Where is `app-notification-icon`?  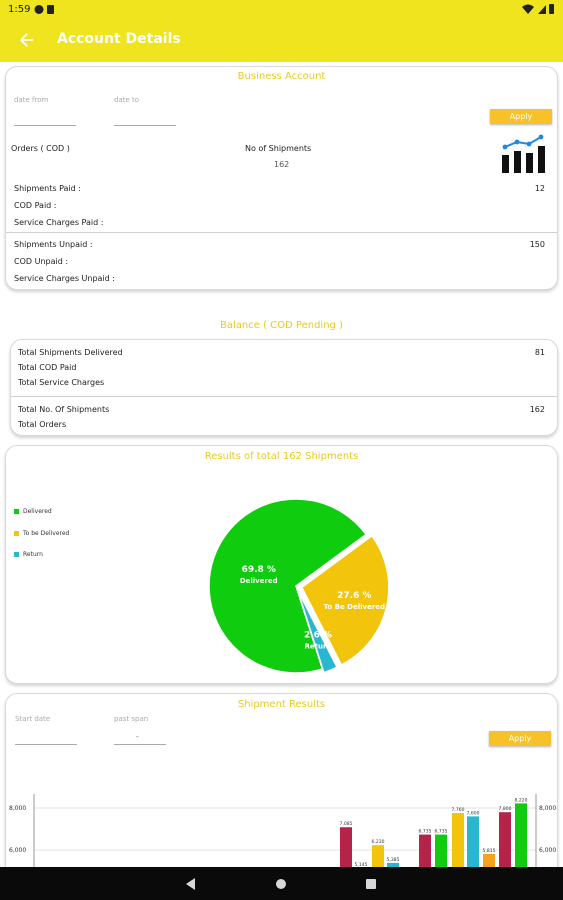
app-notification-icon is located at coordinates (44, 9).